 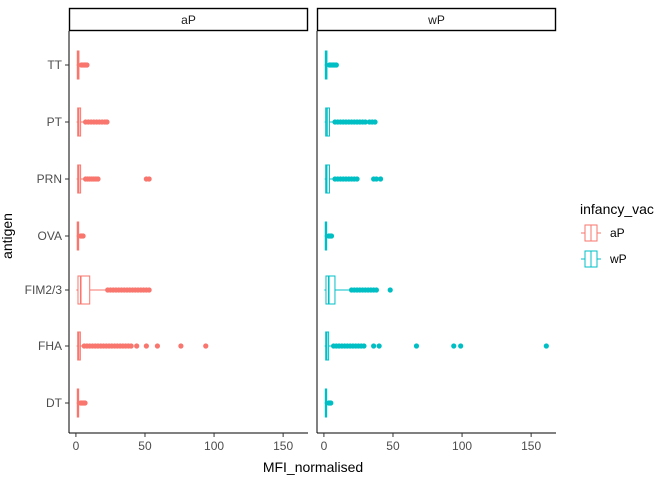 What do you see at coordinates (55, 122) in the screenshot?
I see `y-tick-label: PT` at bounding box center [55, 122].